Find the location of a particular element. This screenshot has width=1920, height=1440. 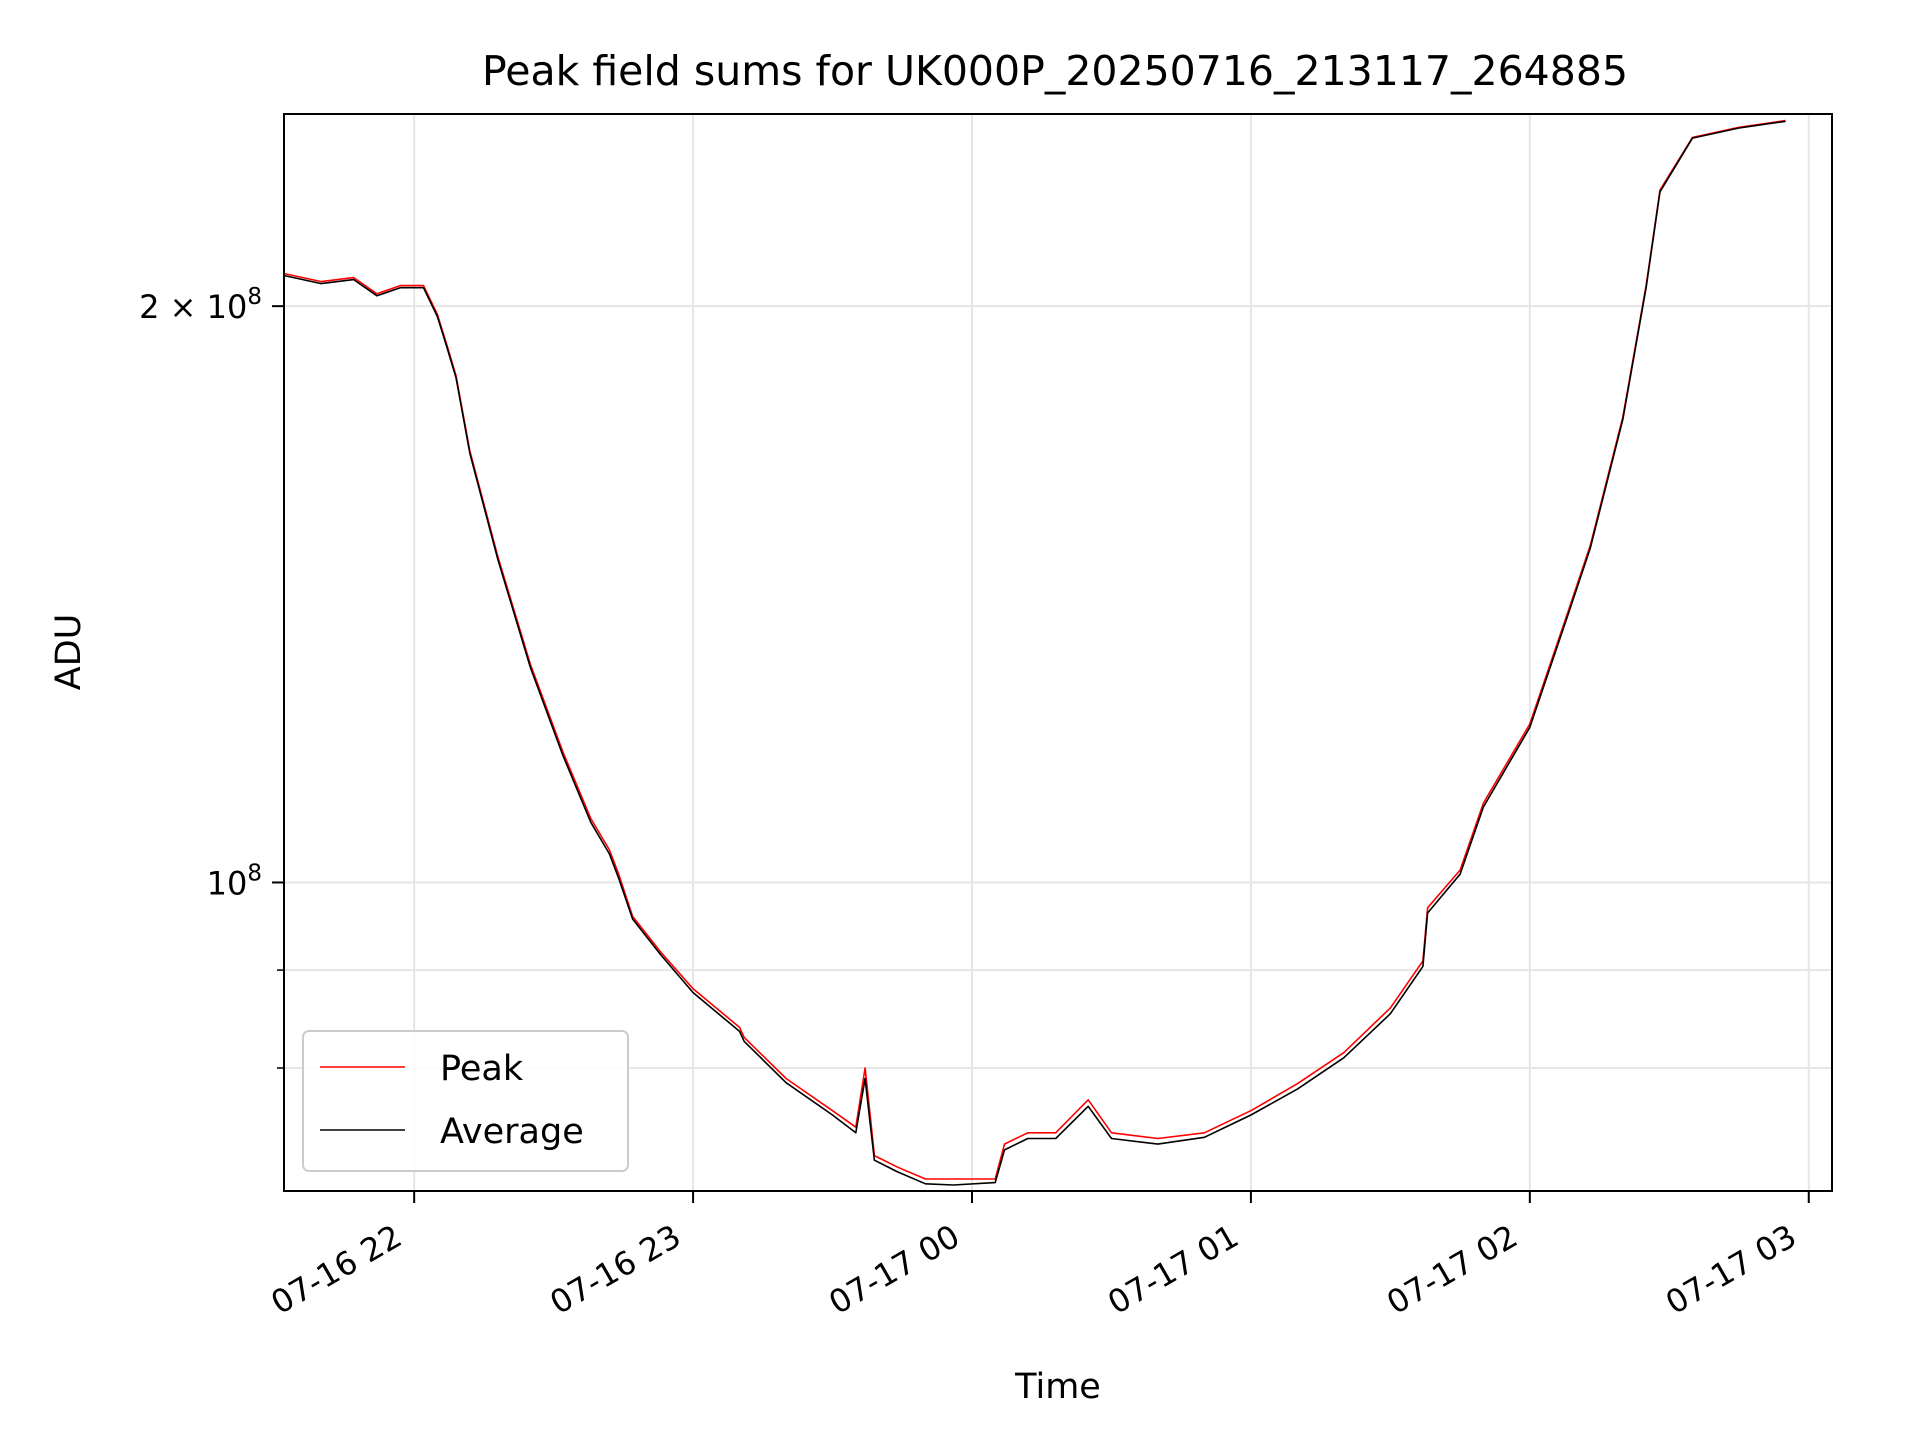

legend-average-label: Average is located at coordinates (512, 1132).